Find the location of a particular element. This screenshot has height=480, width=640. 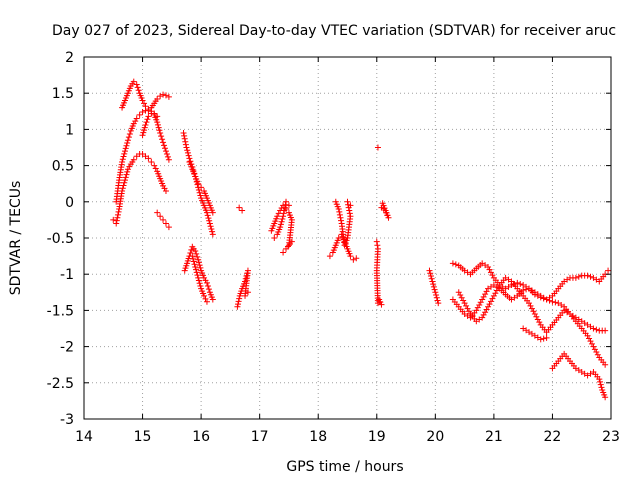

y-tick-label: 1 is located at coordinates (69, 130).